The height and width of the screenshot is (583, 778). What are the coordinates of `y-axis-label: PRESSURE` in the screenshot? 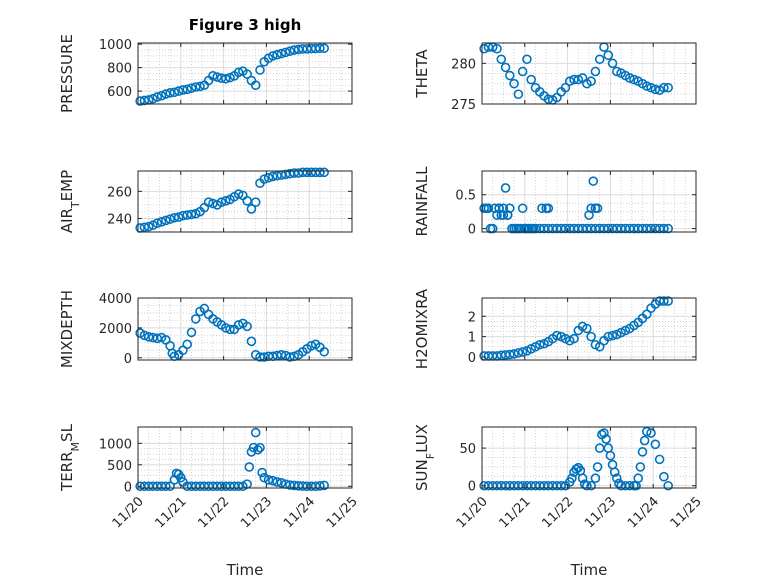 It's located at (67, 73).